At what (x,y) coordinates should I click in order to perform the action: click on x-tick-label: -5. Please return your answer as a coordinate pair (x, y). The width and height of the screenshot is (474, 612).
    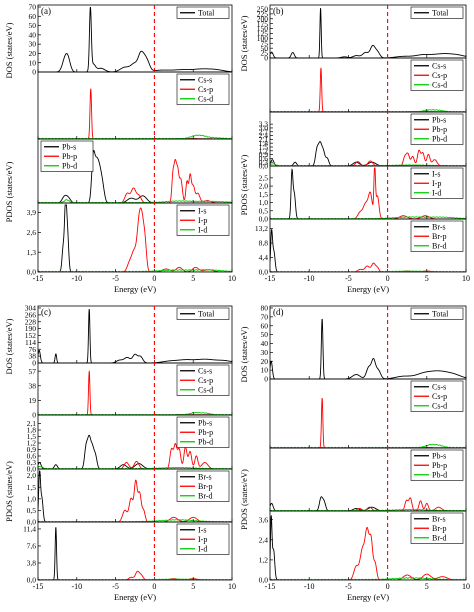
    Looking at the image, I should click on (348, 586).